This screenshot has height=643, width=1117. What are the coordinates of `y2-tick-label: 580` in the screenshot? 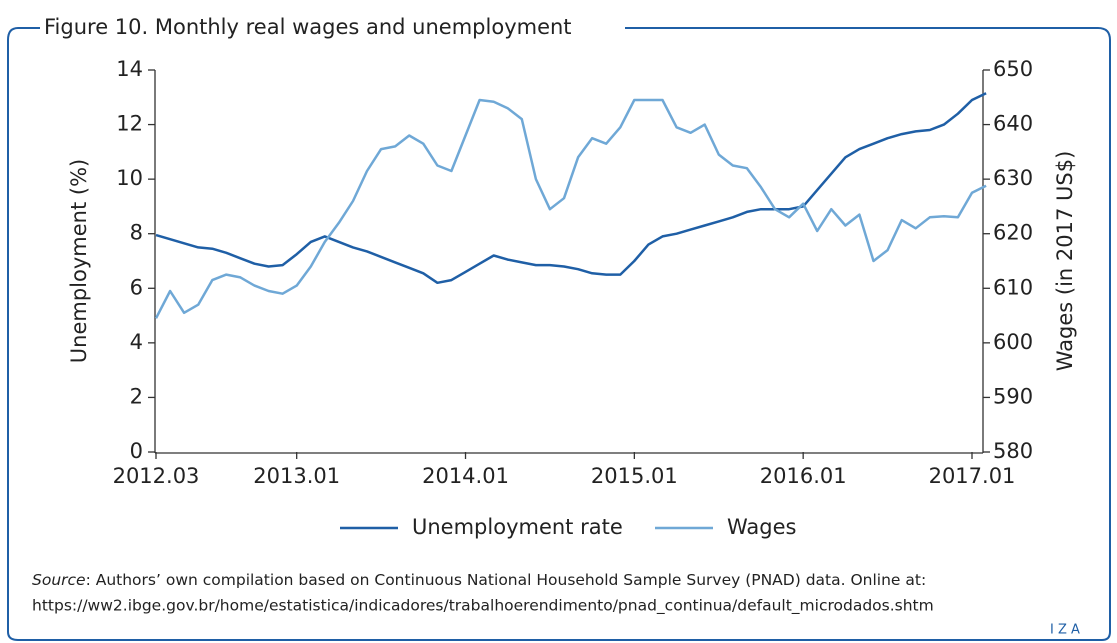 It's located at (1013, 451).